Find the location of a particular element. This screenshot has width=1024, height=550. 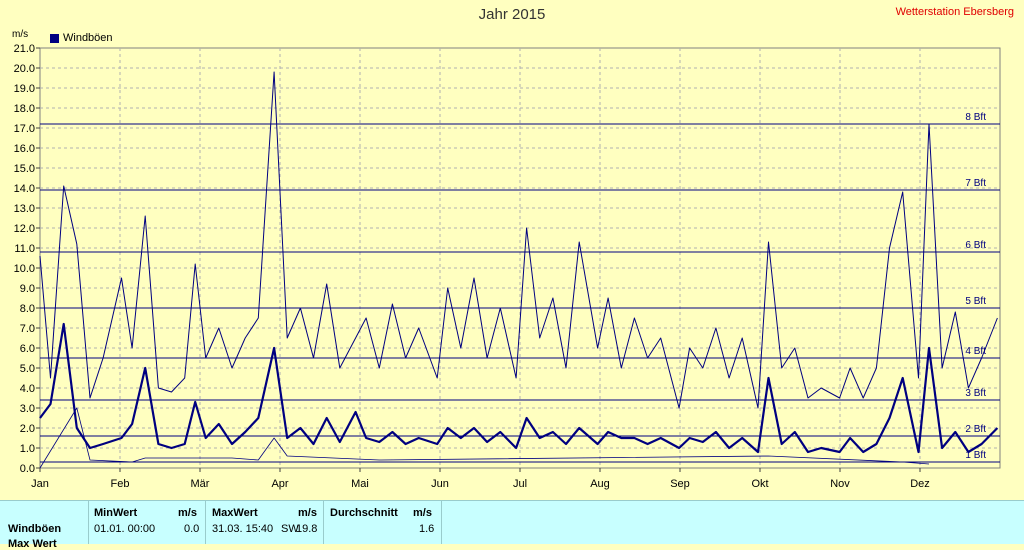

x-tick-label: Dez is located at coordinates (920, 484).